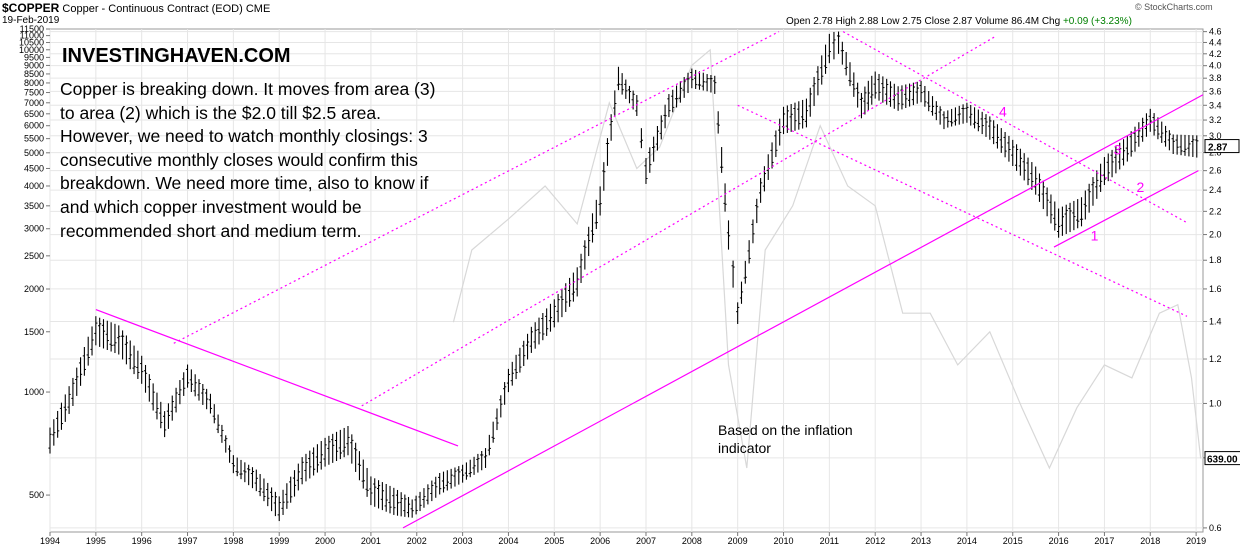  I want to click on note-line: indicator, so click(744, 448).